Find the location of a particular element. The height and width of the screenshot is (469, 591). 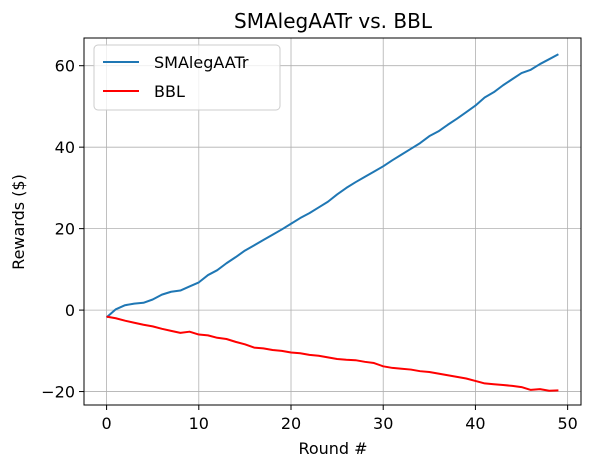

y-axis: −20 0 20 40 60 is located at coordinates (62, 229).